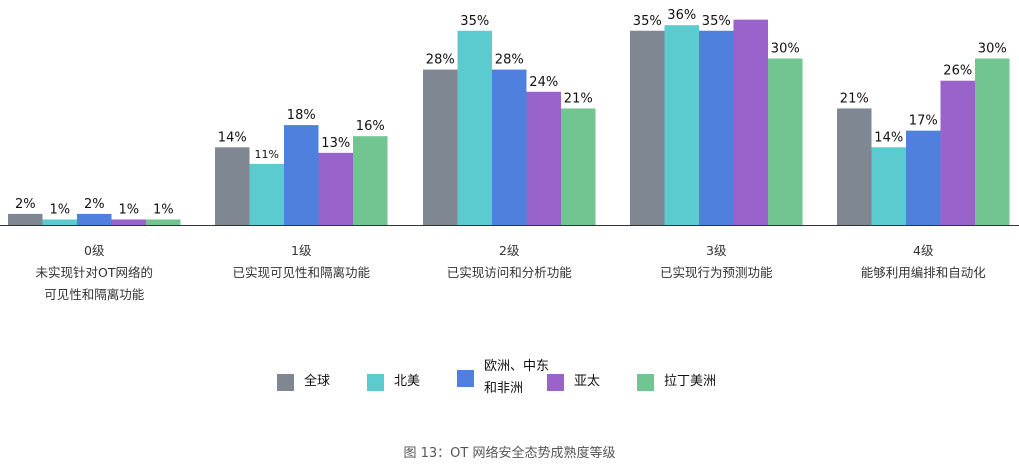 The width and height of the screenshot is (1019, 469). I want to click on data-label: 17%, so click(923, 121).